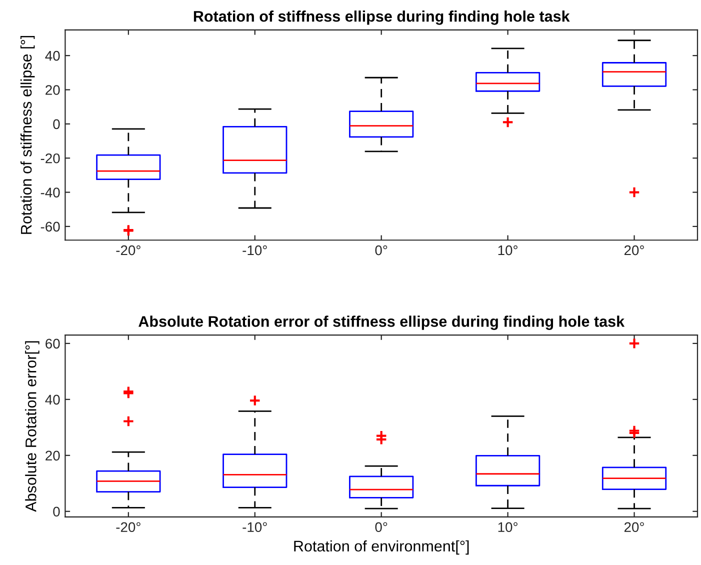  What do you see at coordinates (53, 343) in the screenshot?
I see `y-tick-label: 60` at bounding box center [53, 343].